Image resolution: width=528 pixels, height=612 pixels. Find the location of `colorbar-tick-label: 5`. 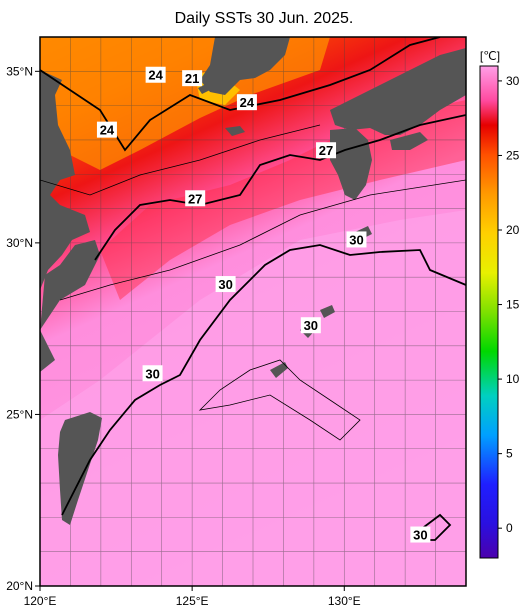

colorbar-tick-label: 5 is located at coordinates (509, 454).